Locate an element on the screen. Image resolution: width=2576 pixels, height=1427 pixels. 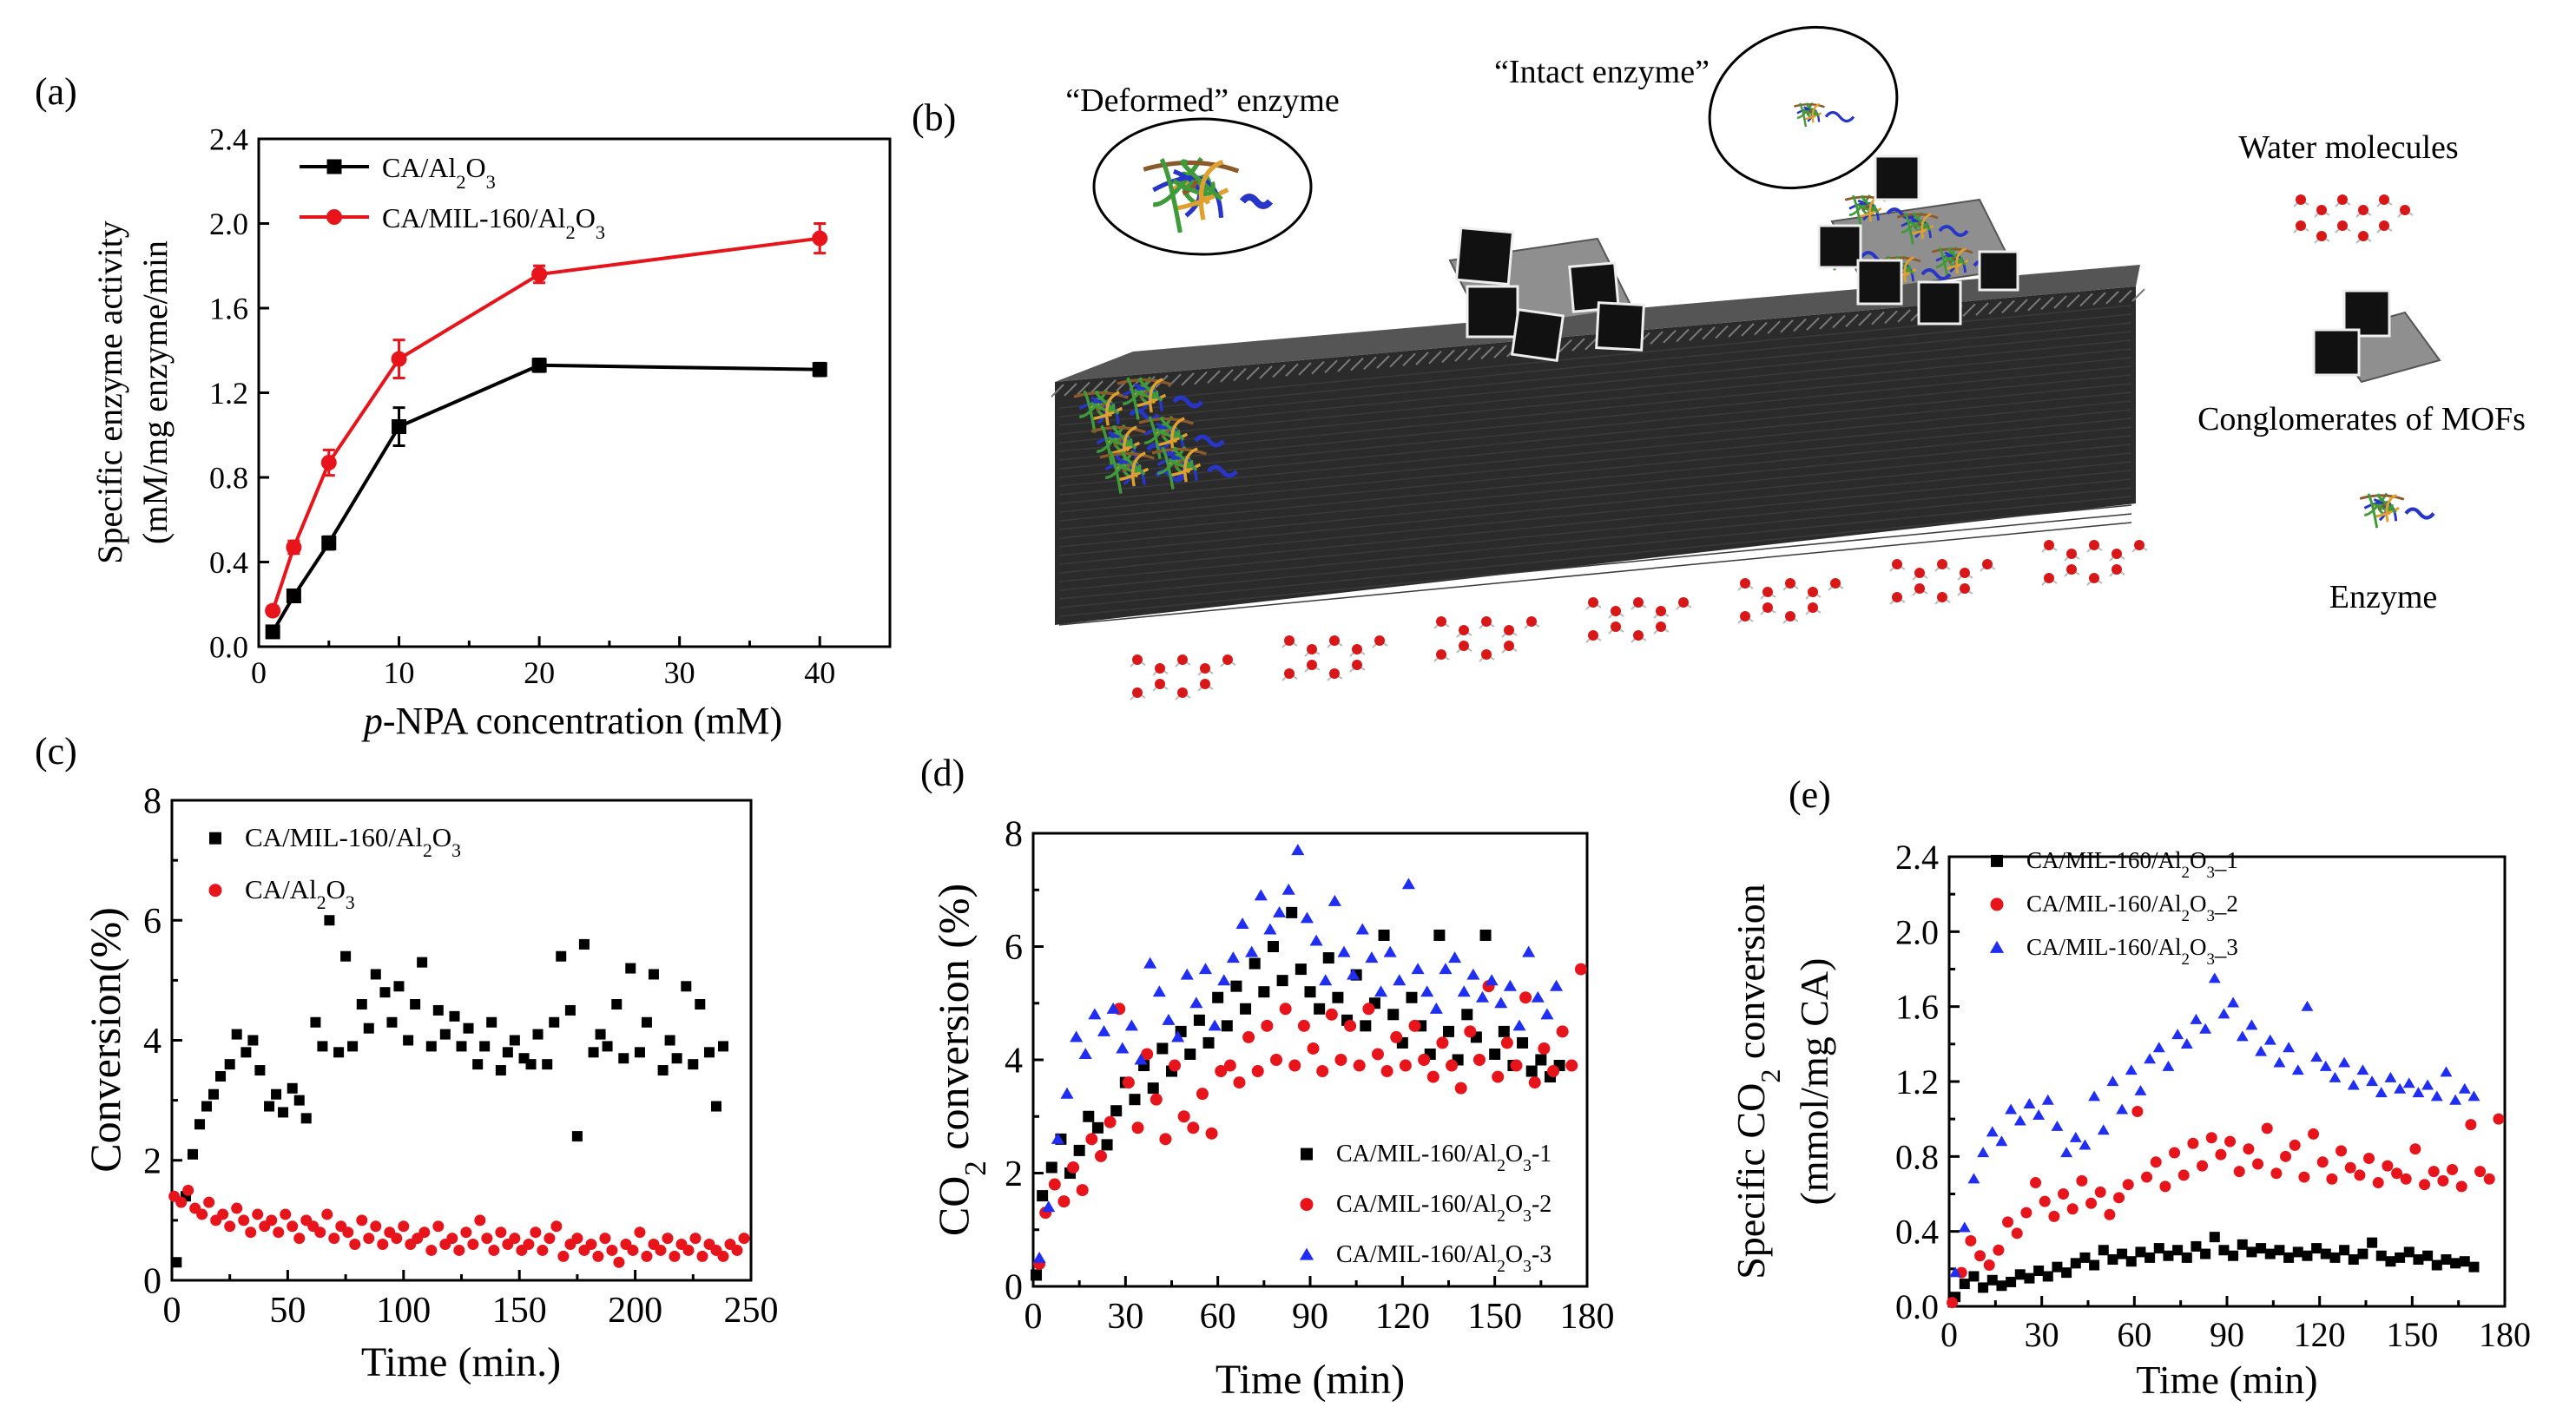
legend-marker is located at coordinates (1307, 1205).